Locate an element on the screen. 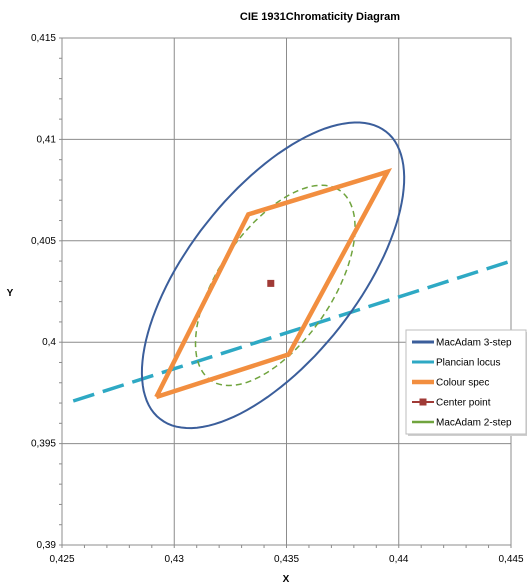 This screenshot has width=527, height=588. legend-label: Colour spec is located at coordinates (462, 383).